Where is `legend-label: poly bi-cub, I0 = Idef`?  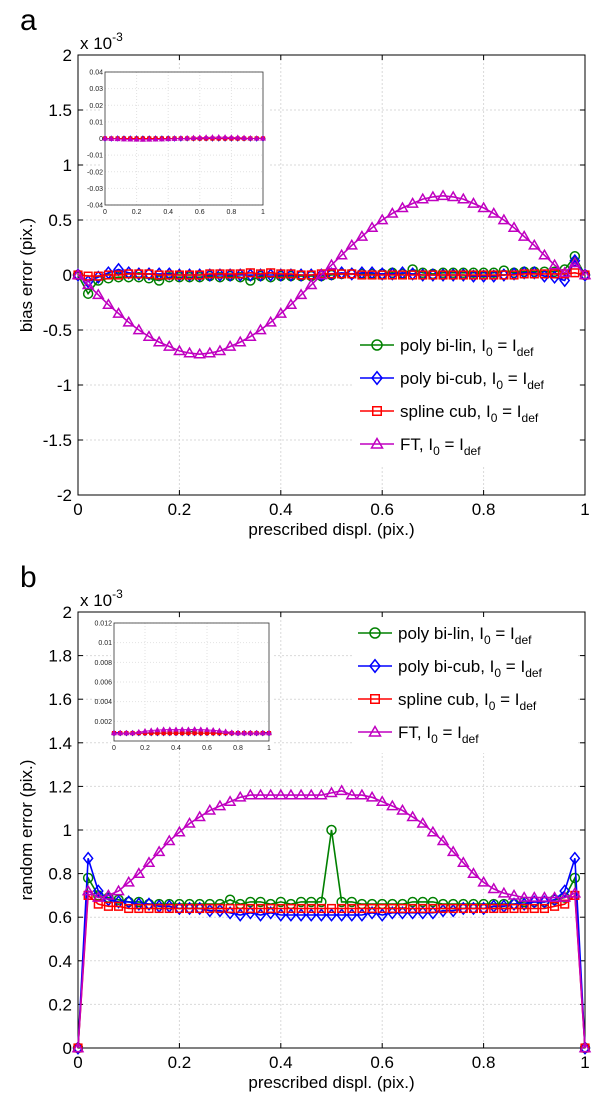
legend-label: poly bi-cub, I0 = Idef is located at coordinates (472, 380).